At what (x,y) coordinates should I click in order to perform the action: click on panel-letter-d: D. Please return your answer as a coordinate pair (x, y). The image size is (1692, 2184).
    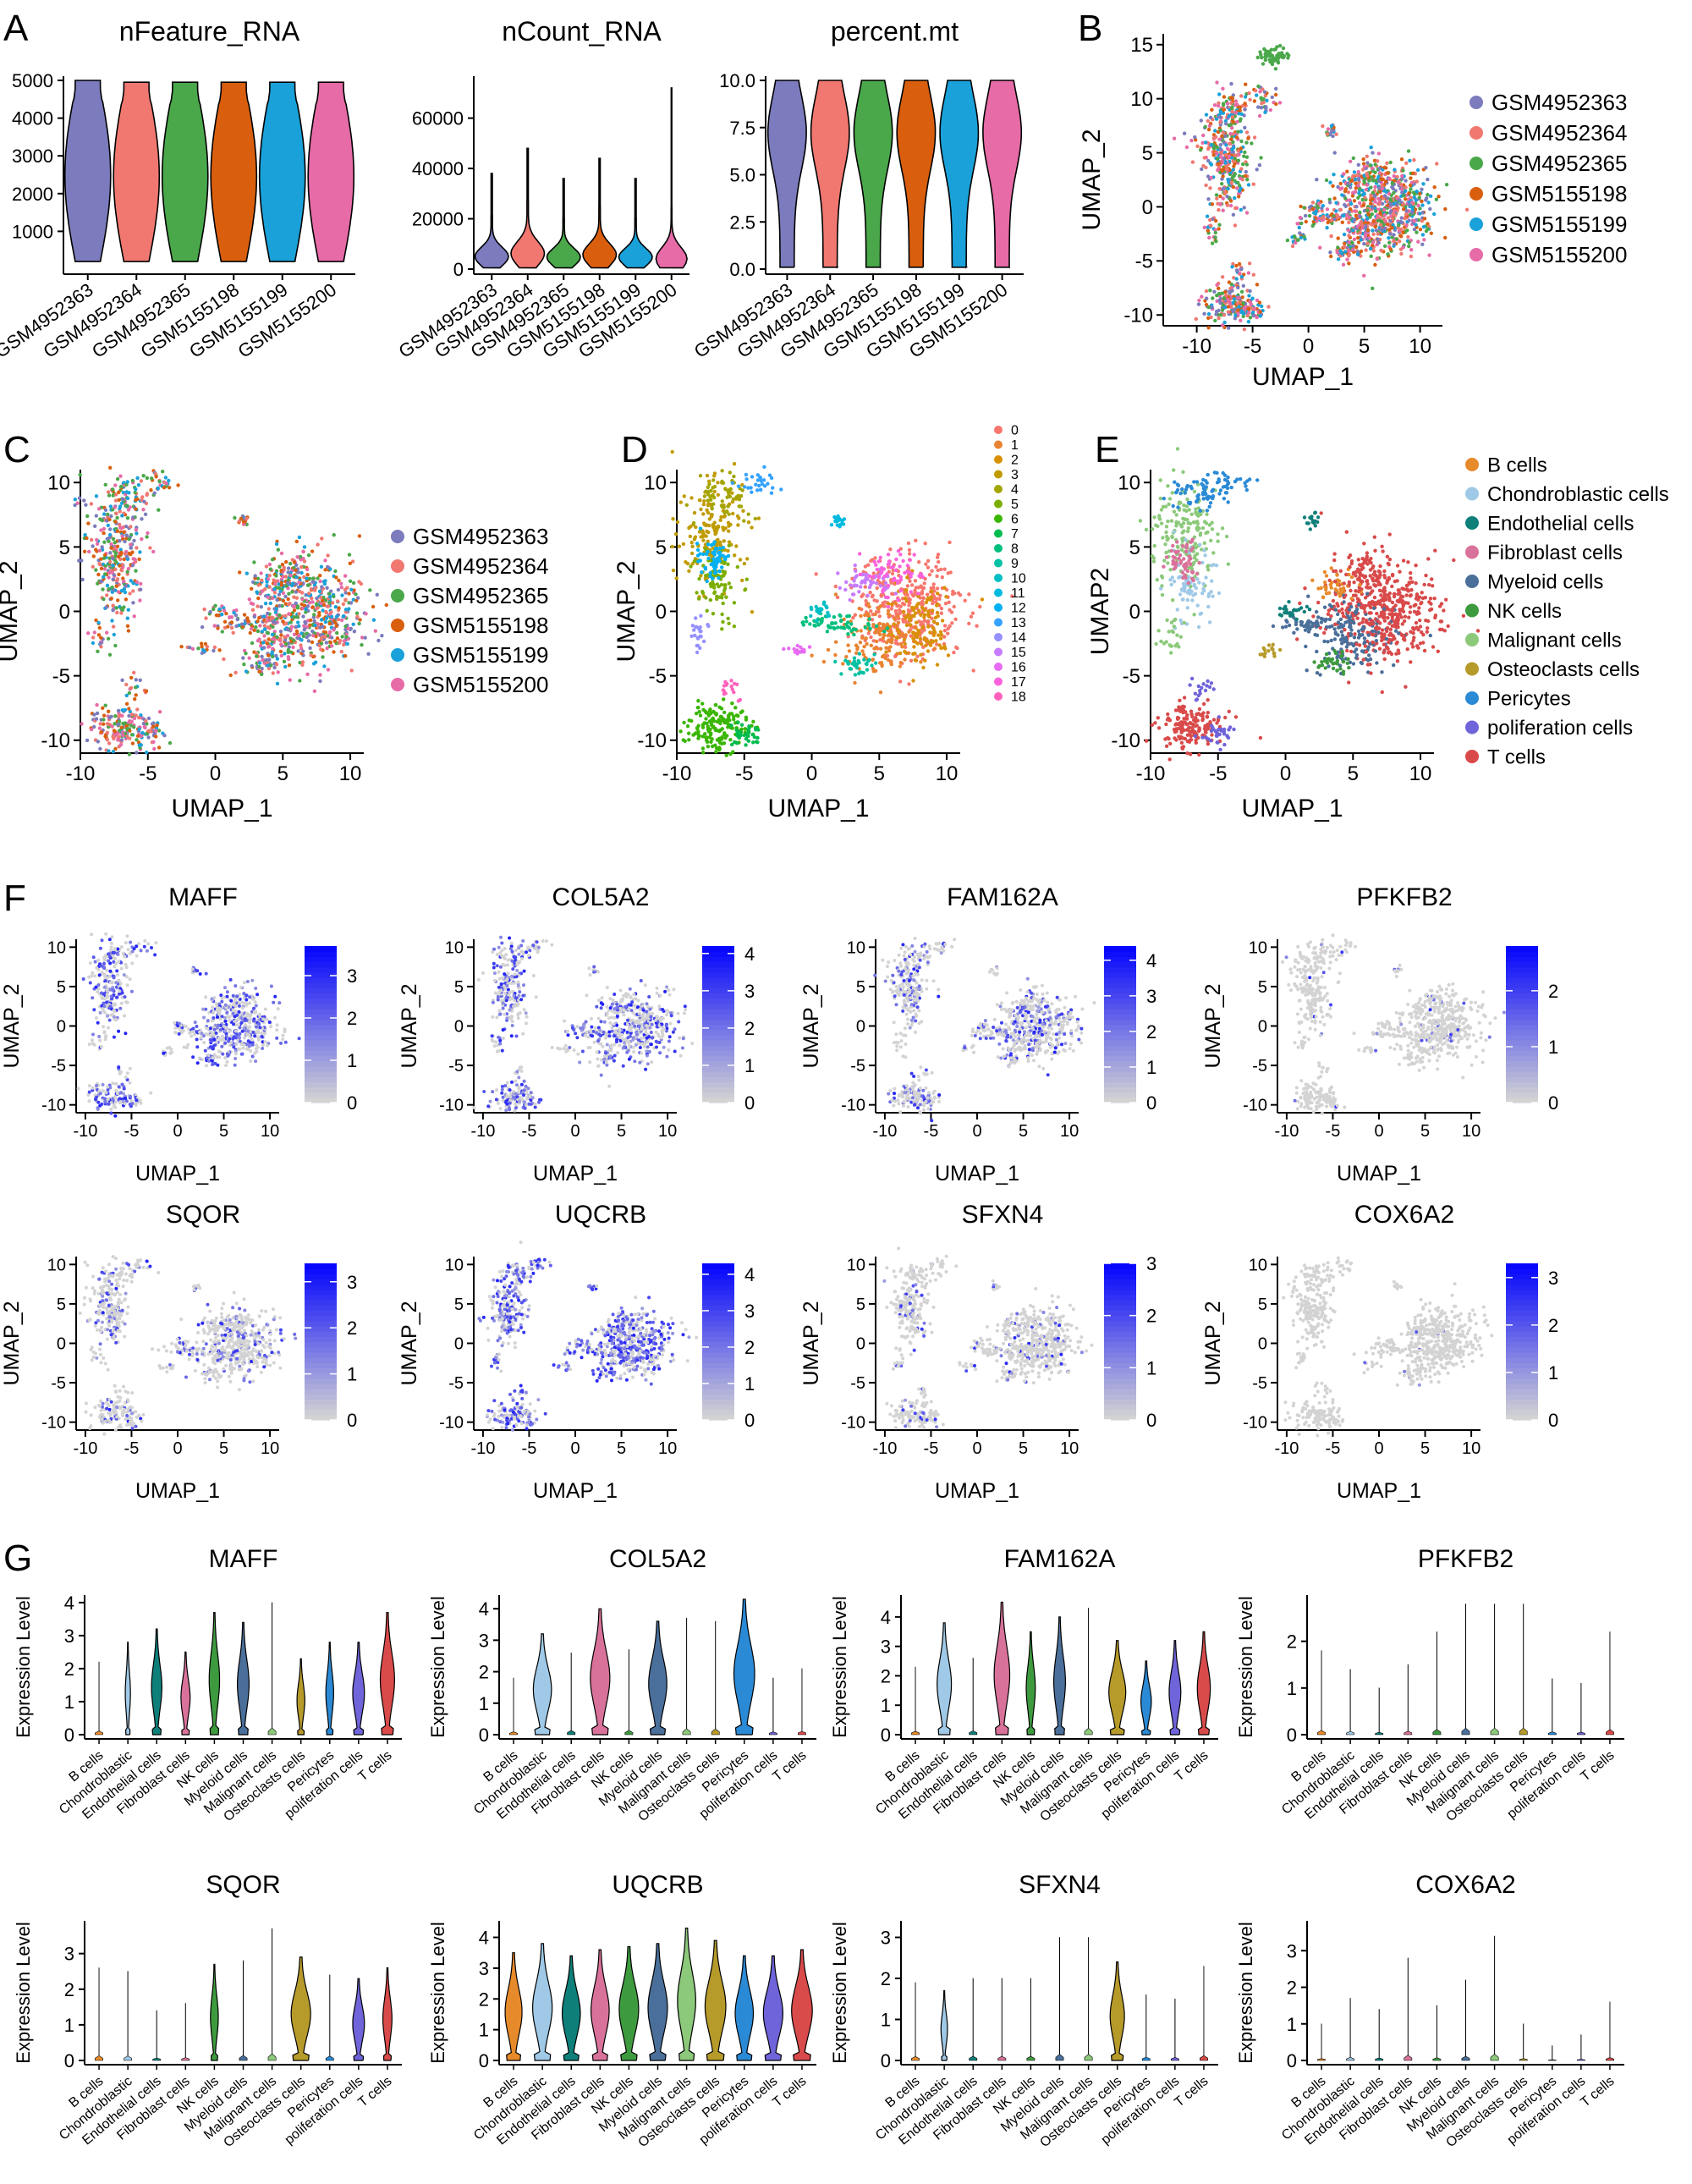
    Looking at the image, I should click on (634, 450).